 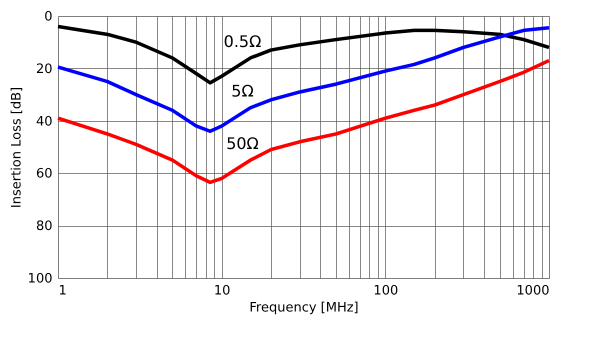 I want to click on y-tick-label: 0, so click(x=48, y=17).